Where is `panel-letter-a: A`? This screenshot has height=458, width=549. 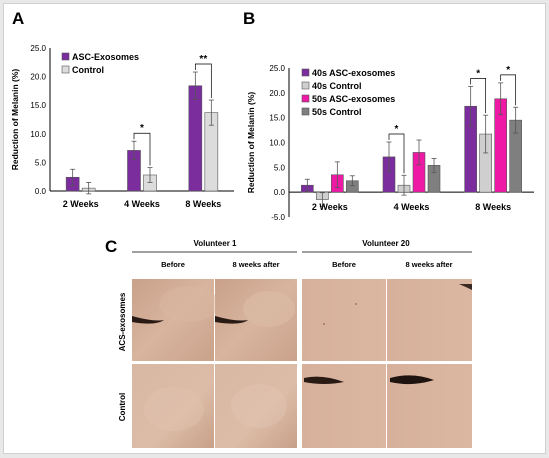 panel-letter-a: A is located at coordinates (18, 18).